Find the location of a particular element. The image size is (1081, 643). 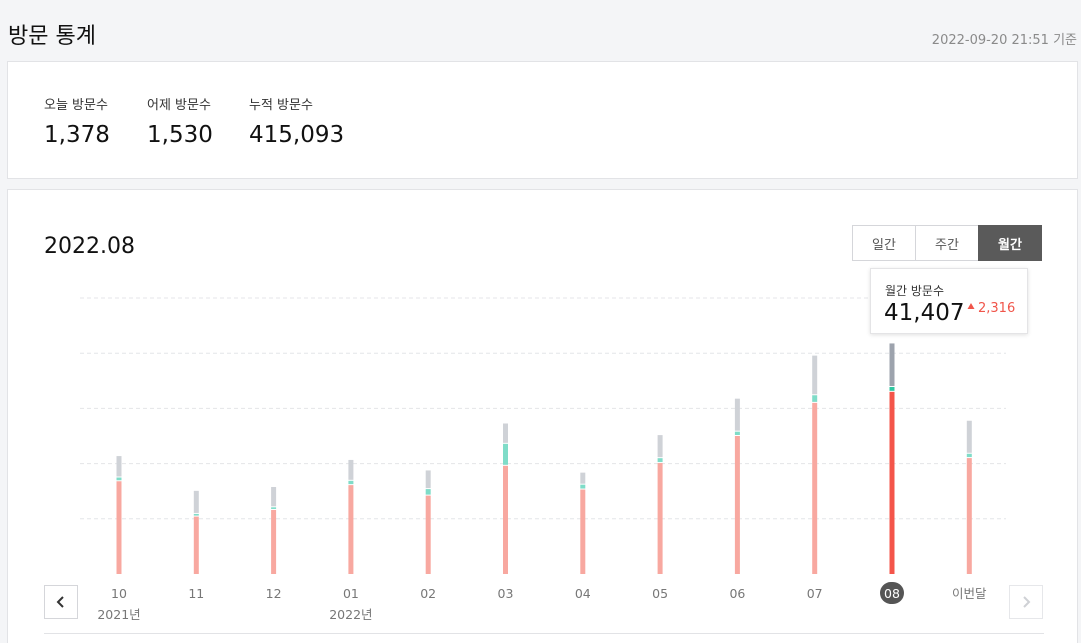

stat-total: 누적 방문수 415,093 is located at coordinates (296, 121).